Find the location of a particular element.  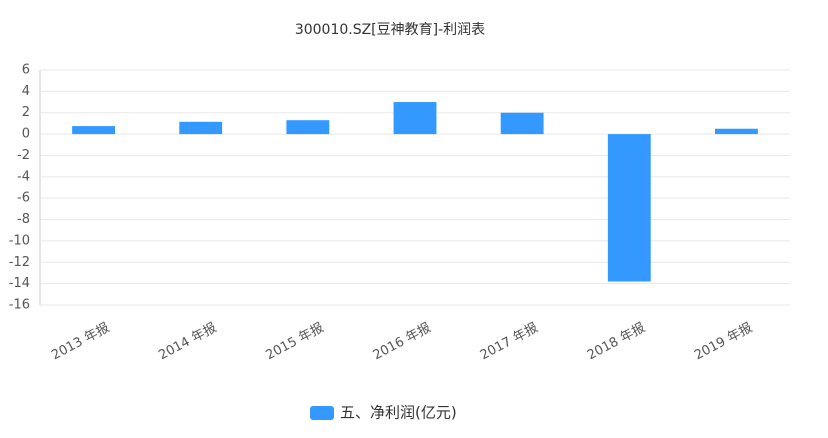

legend-label: 五、净利润(亿元) is located at coordinates (398, 413).